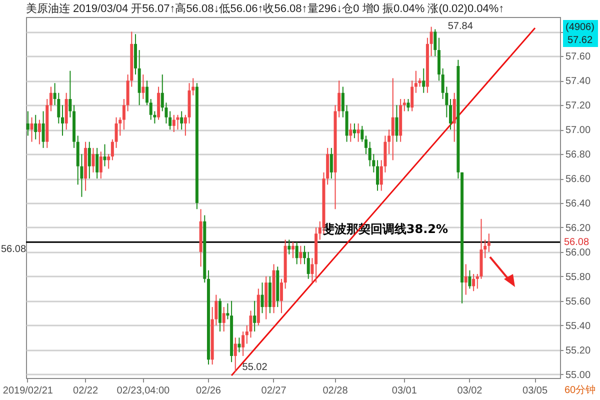 The width and height of the screenshot is (600, 400). What do you see at coordinates (578, 180) in the screenshot?
I see `y-tick-label: 56.60` at bounding box center [578, 180].